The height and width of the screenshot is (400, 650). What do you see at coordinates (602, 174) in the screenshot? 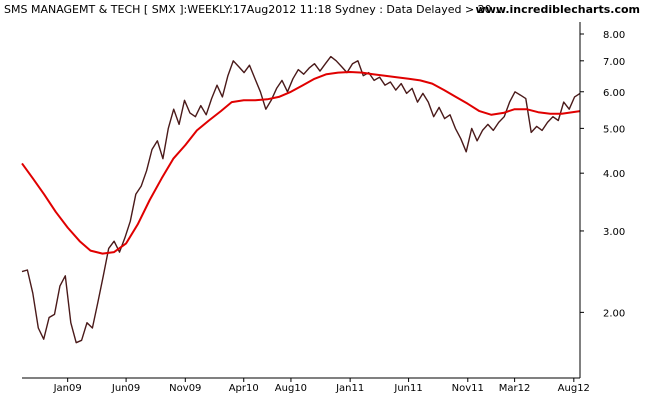
I see `y-axis: 8.00 7.00 6.00 5.00 4.00 3.00 2.00` at bounding box center [602, 174].